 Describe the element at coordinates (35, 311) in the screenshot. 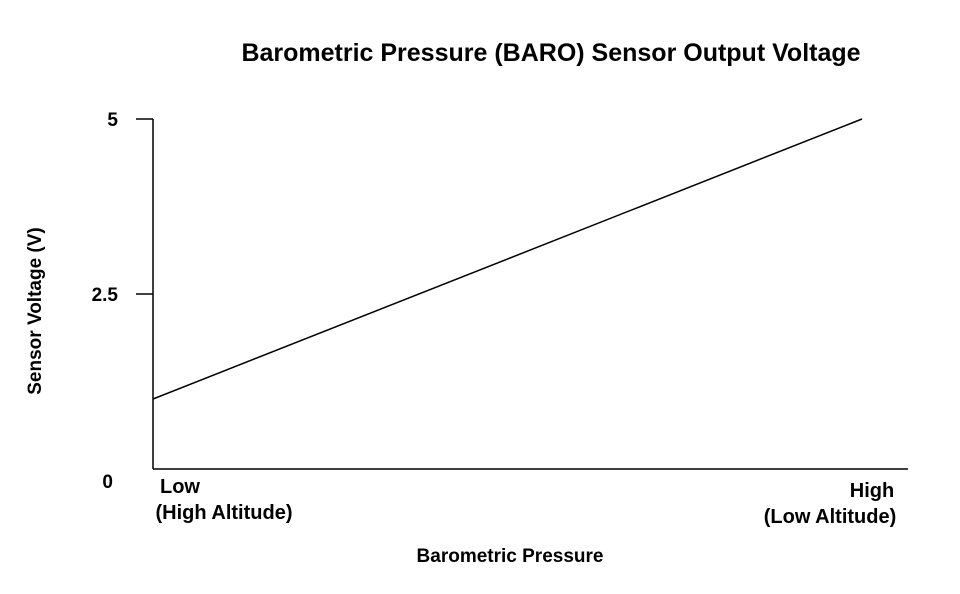

I see `y-axis-label: Sensor Voltage (V)` at that location.